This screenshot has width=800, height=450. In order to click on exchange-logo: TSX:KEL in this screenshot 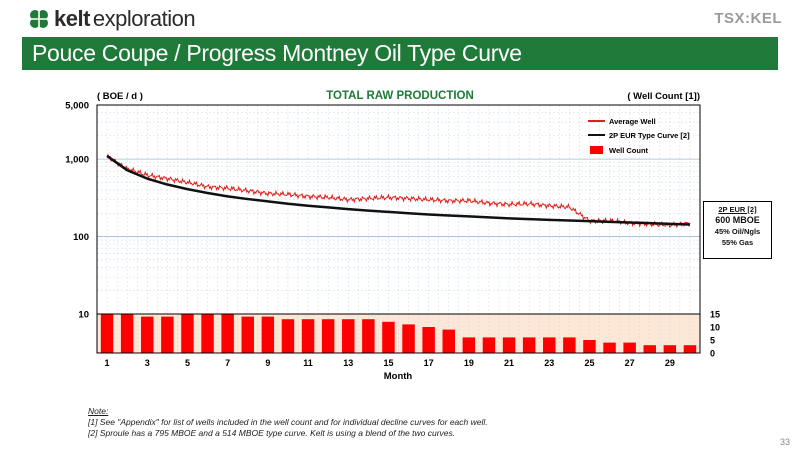, I will do `click(748, 18)`.